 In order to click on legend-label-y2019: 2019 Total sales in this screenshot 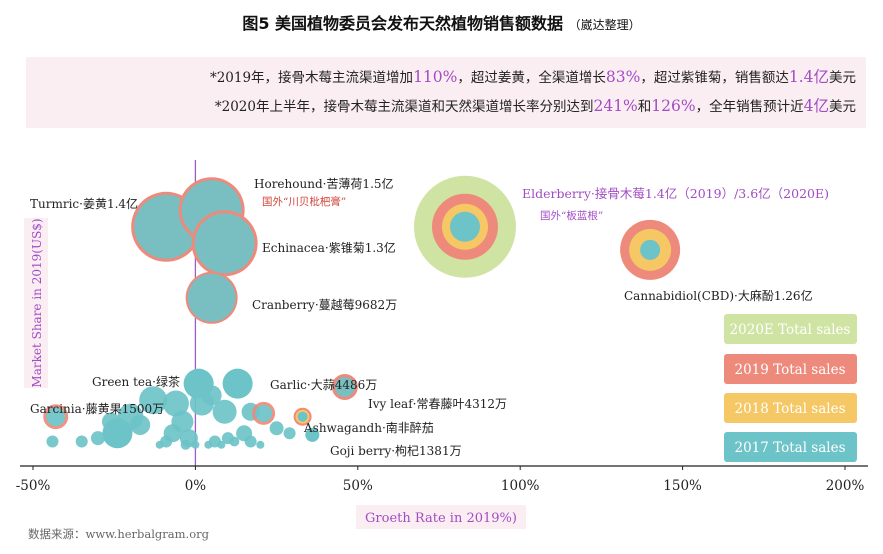, I will do `click(789, 370)`.